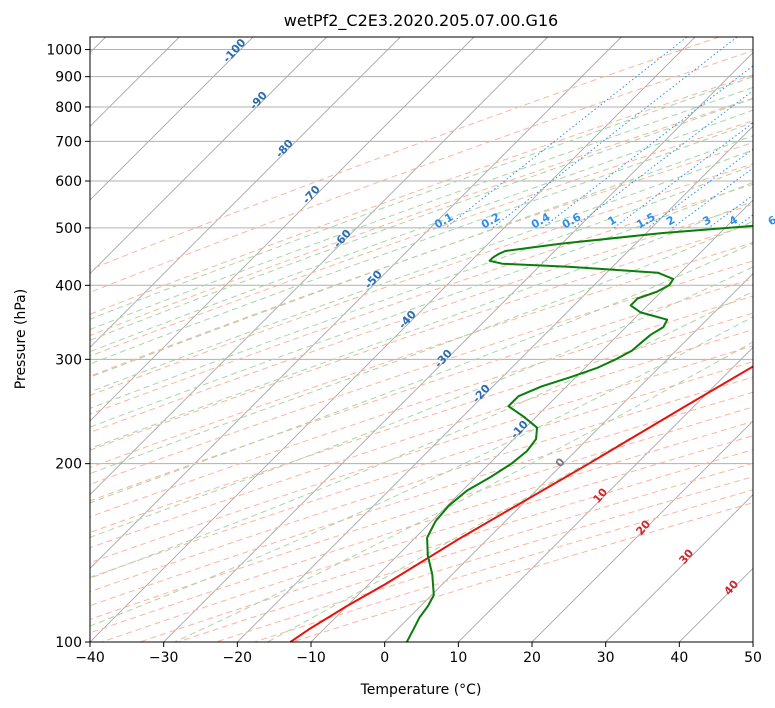  Describe the element at coordinates (753, 658) in the screenshot. I see `x-tick-label: 50` at that location.